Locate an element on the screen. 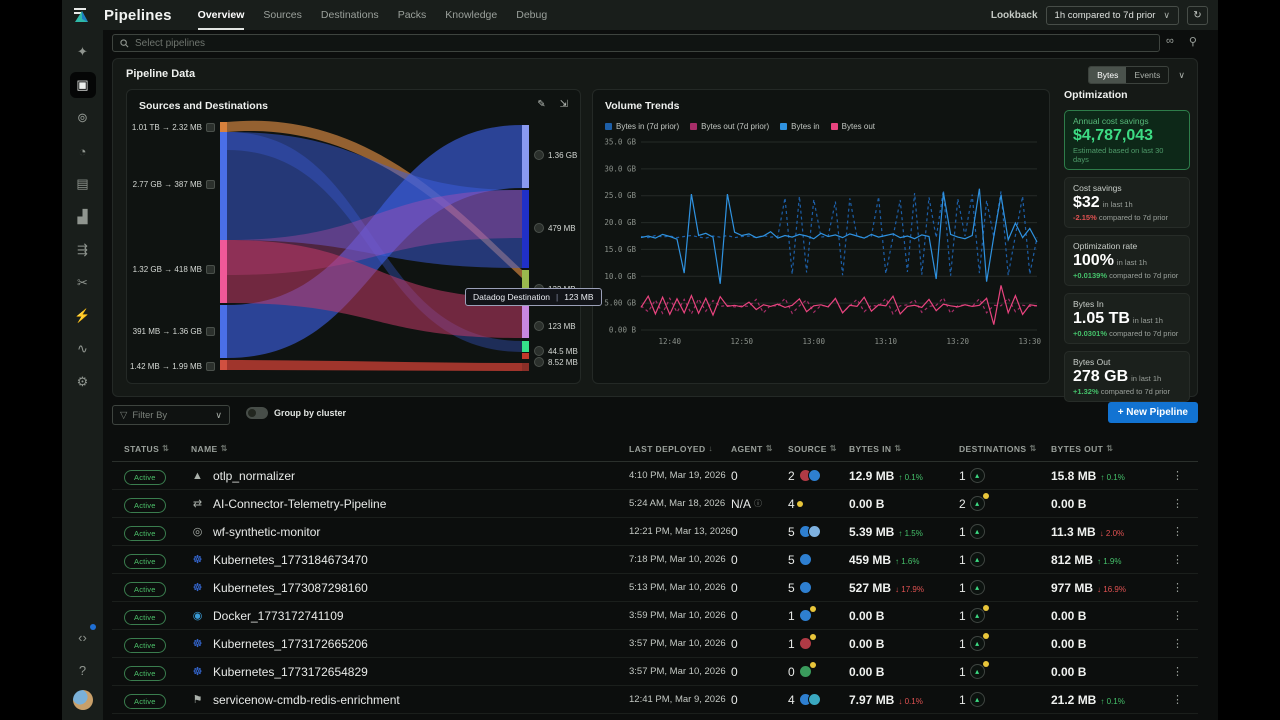 The width and height of the screenshot is (1280, 720). tab-overview: Overview is located at coordinates (221, 15).